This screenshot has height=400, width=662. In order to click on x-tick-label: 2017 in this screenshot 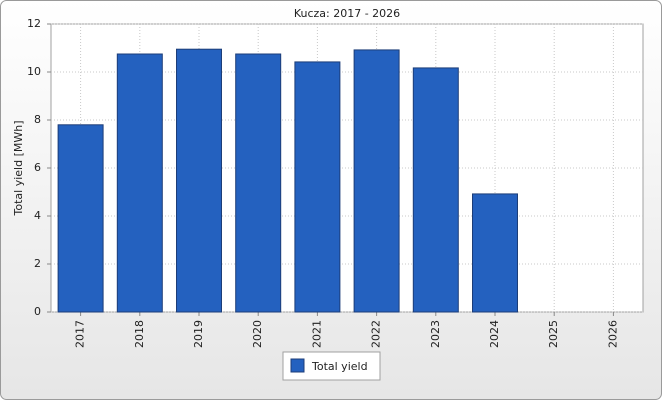, I will do `click(80, 334)`.